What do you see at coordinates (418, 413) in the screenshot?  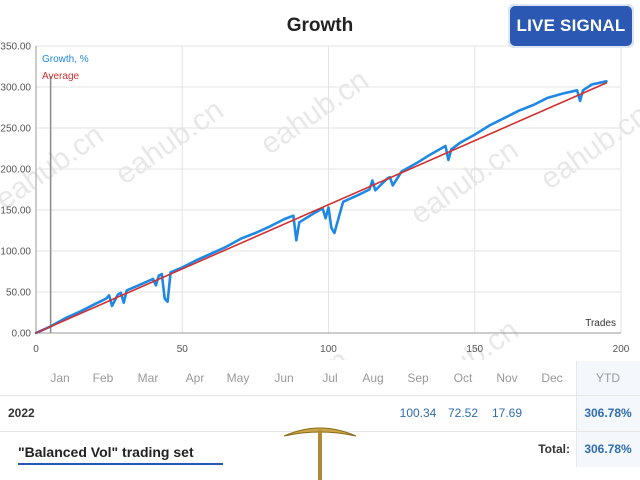 I see `month-value-sep: 100.34` at bounding box center [418, 413].